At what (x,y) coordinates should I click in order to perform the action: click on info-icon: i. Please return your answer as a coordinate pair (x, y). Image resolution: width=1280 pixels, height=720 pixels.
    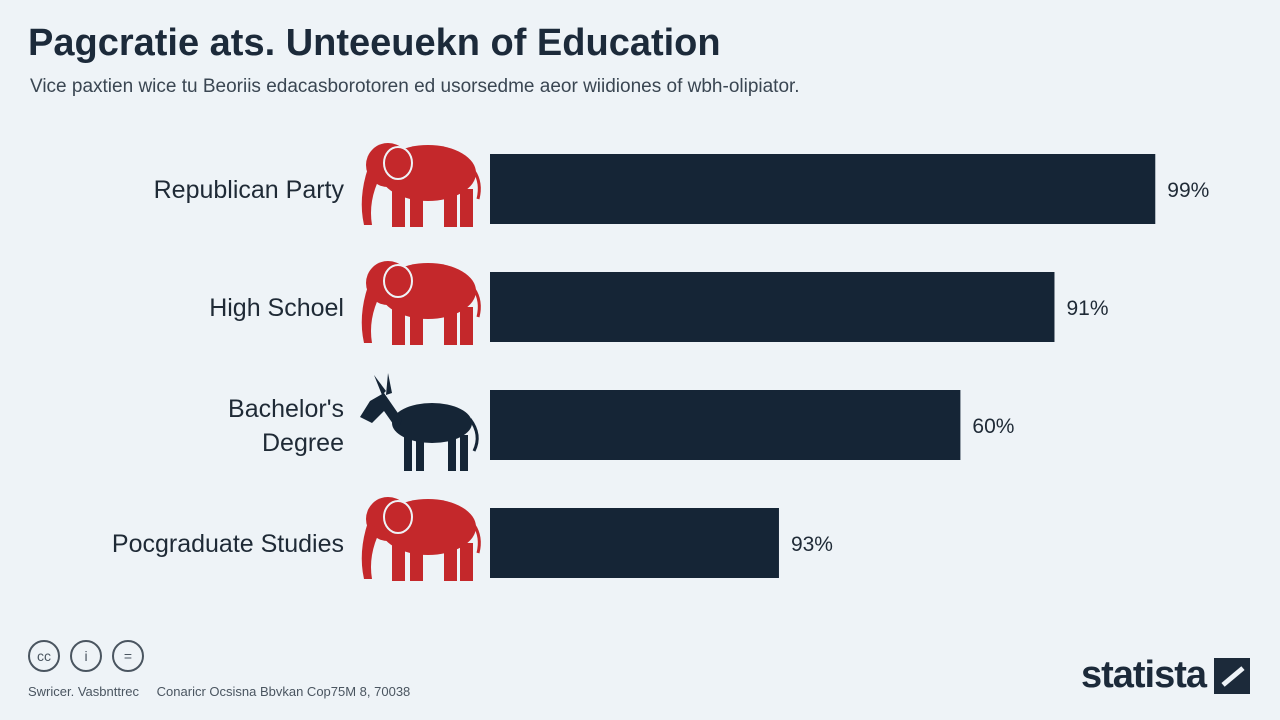
    Looking at the image, I should click on (86, 656).